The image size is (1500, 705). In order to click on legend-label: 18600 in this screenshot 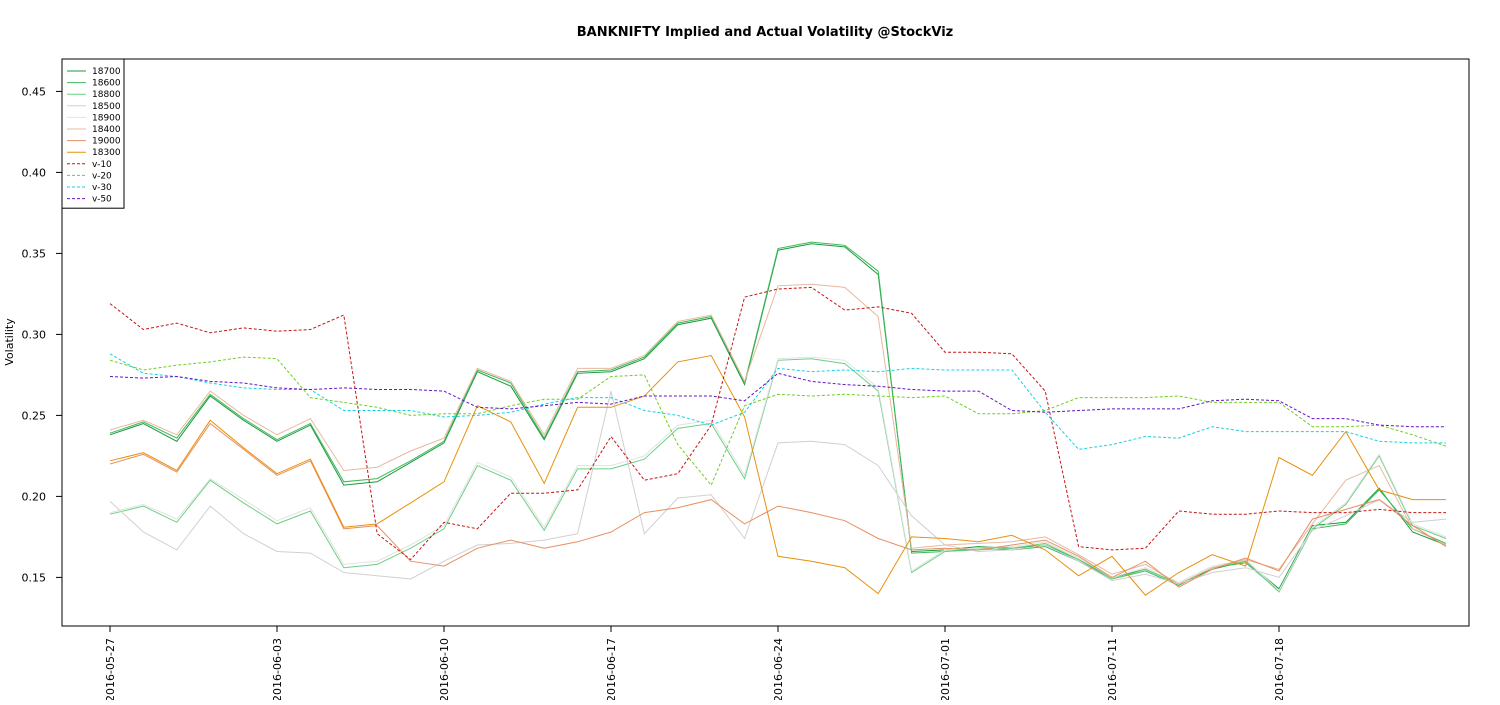, I will do `click(106, 84)`.